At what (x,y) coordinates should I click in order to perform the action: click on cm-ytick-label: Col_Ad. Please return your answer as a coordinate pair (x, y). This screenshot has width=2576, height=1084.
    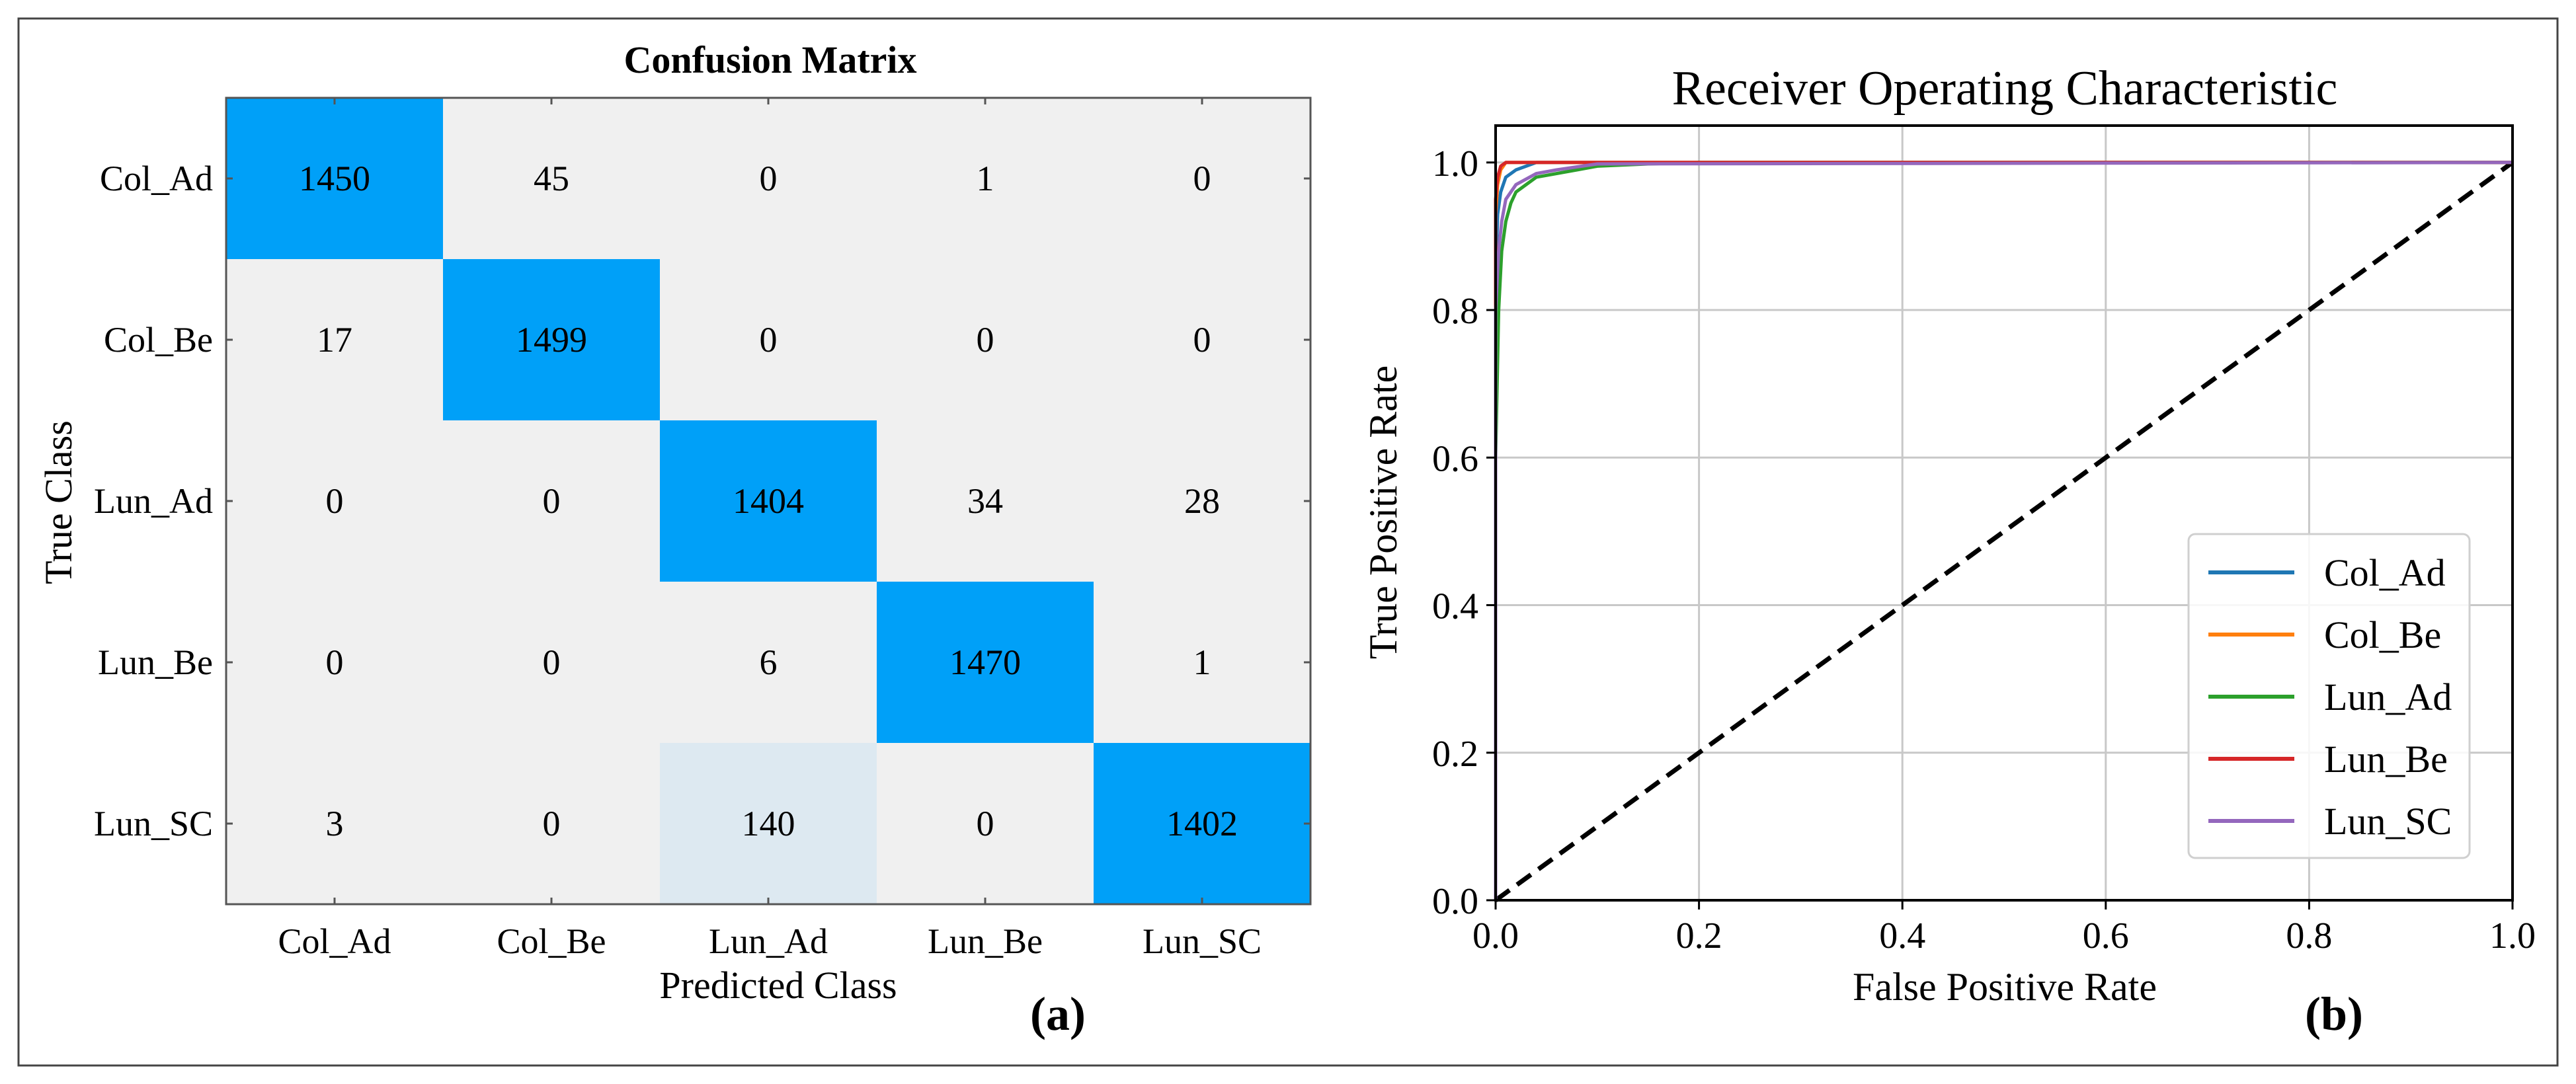
    Looking at the image, I should click on (156, 179).